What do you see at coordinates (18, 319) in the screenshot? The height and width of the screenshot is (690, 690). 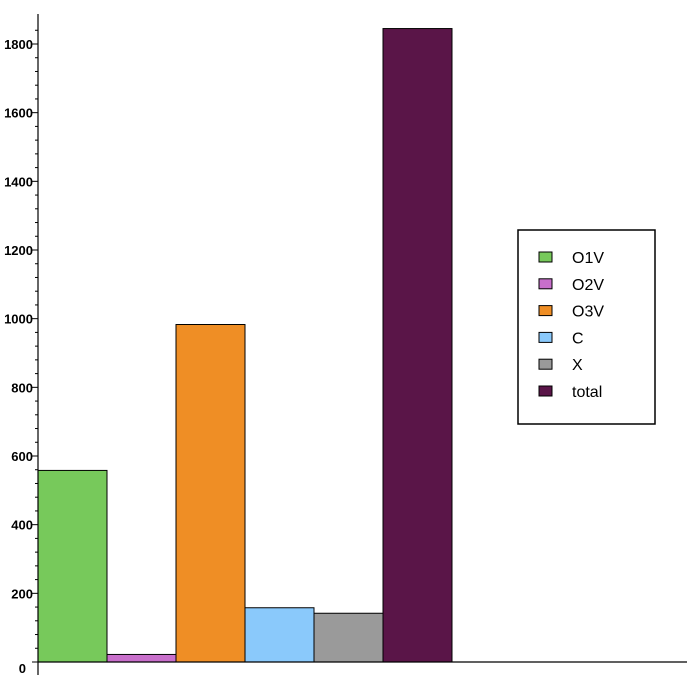 I see `y-tick-label: 1000` at bounding box center [18, 319].